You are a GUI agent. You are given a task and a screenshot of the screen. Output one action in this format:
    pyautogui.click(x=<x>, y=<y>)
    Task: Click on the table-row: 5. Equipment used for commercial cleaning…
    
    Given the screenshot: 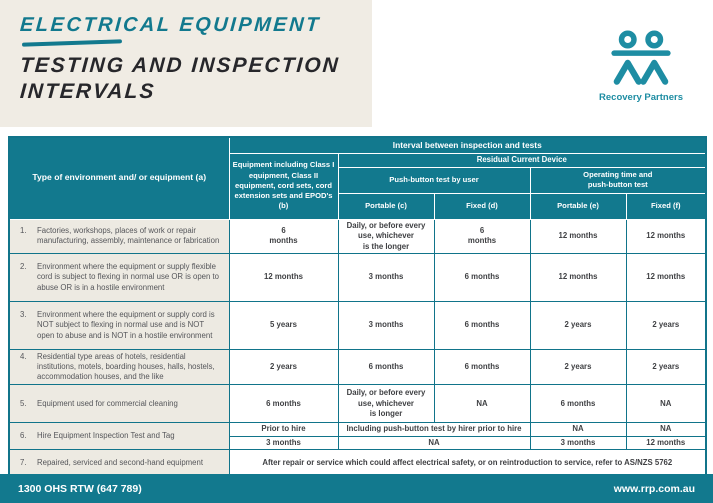 What is the action you would take?
    pyautogui.click(x=357, y=404)
    